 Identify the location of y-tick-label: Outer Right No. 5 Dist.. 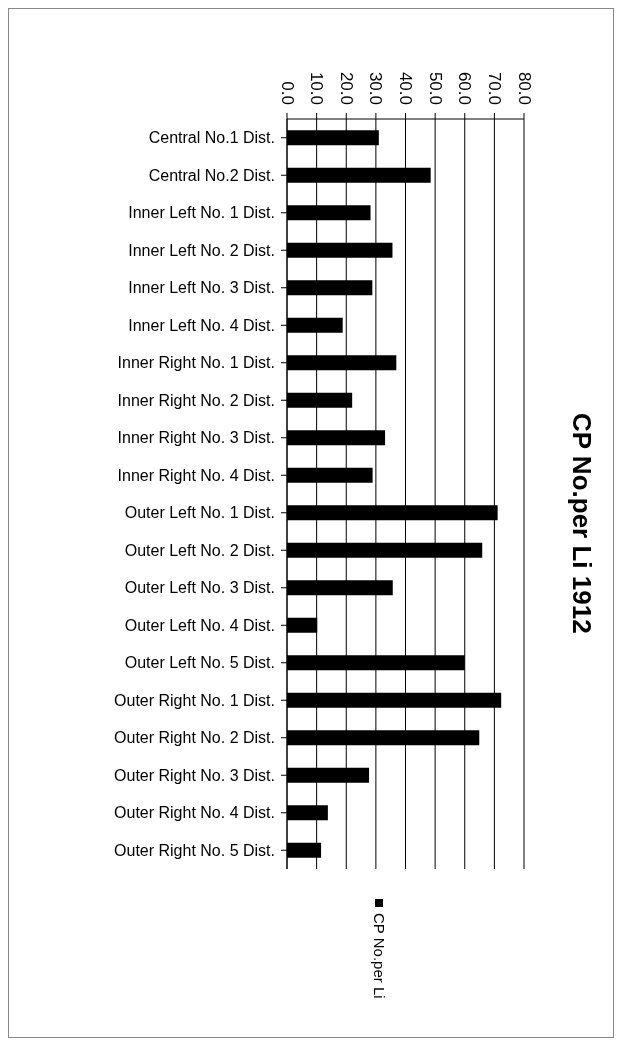
(194, 850).